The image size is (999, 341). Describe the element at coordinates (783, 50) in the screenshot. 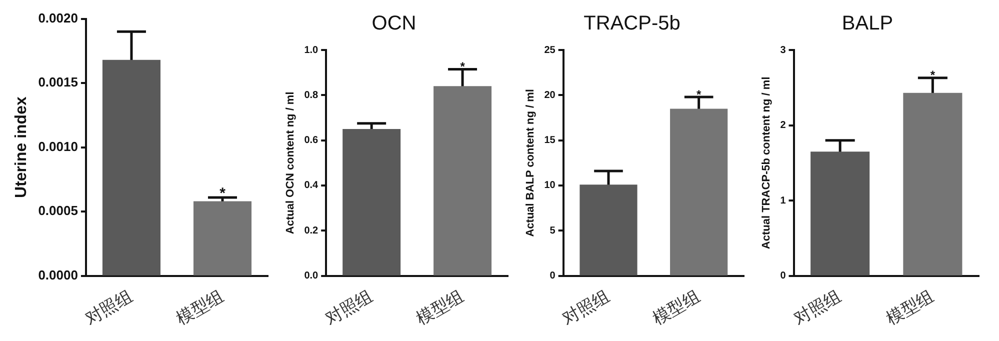

I see `y-tick-label: 3` at that location.